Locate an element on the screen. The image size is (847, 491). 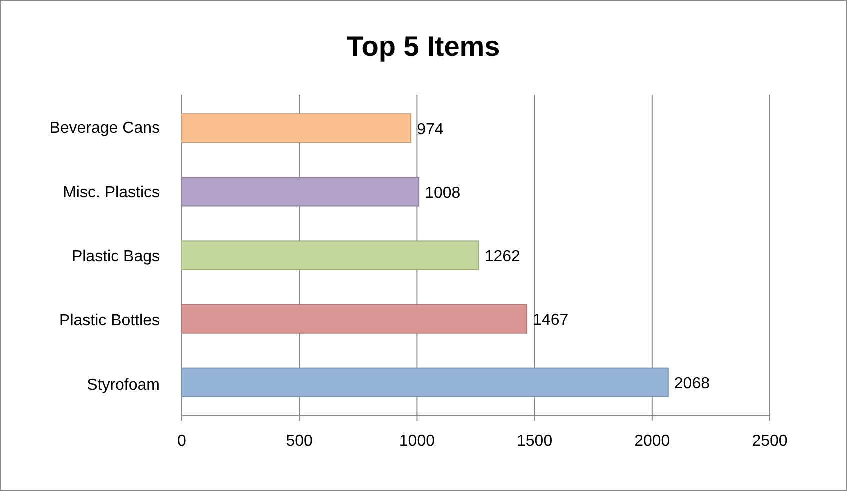
y-tick-label: Plastic Bags is located at coordinates (116, 257).